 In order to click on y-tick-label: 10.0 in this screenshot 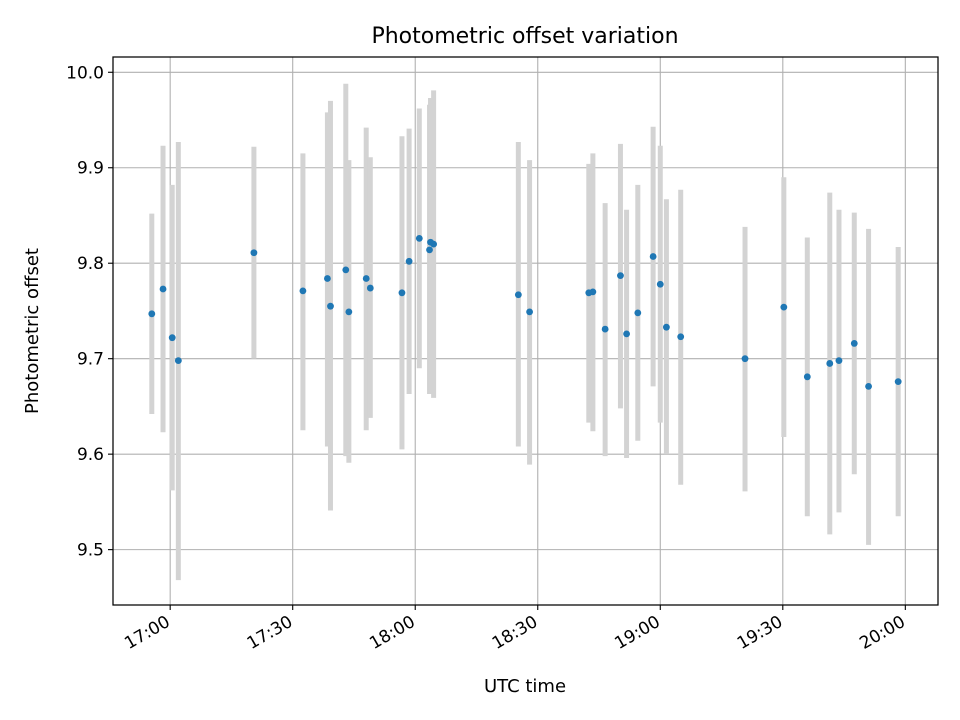, I will do `click(85, 73)`.